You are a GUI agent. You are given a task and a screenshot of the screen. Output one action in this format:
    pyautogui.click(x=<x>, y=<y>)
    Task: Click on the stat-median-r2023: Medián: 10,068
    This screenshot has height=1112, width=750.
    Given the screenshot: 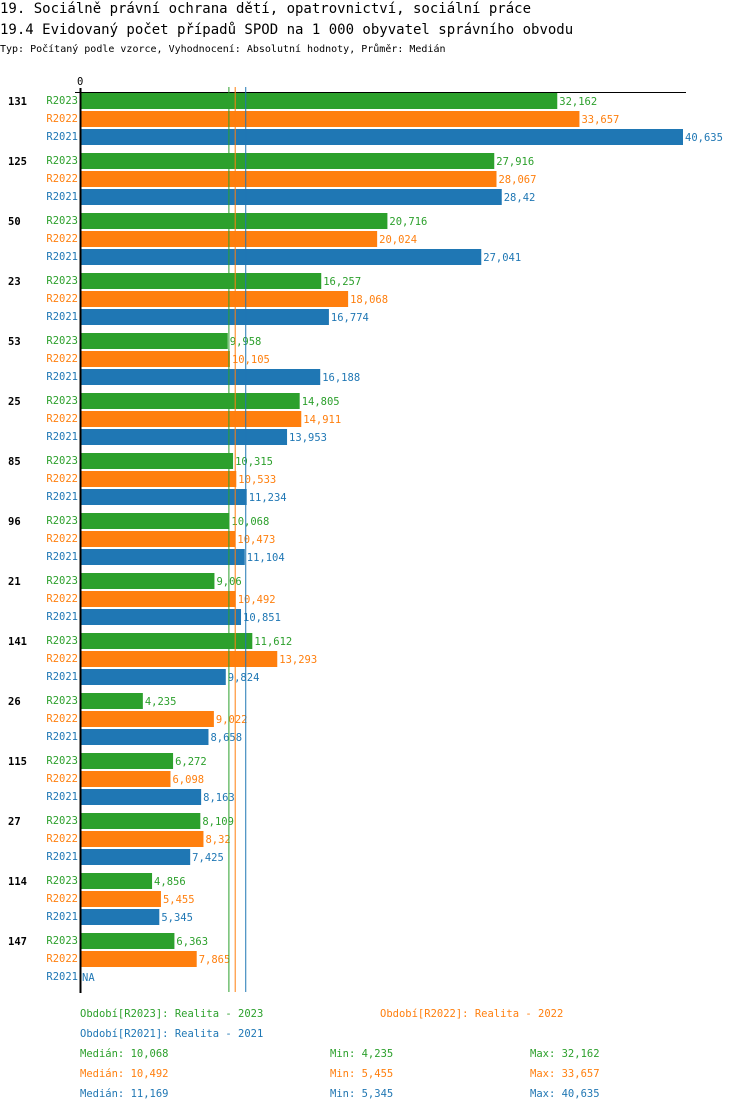 What is the action you would take?
    pyautogui.click(x=124, y=1054)
    